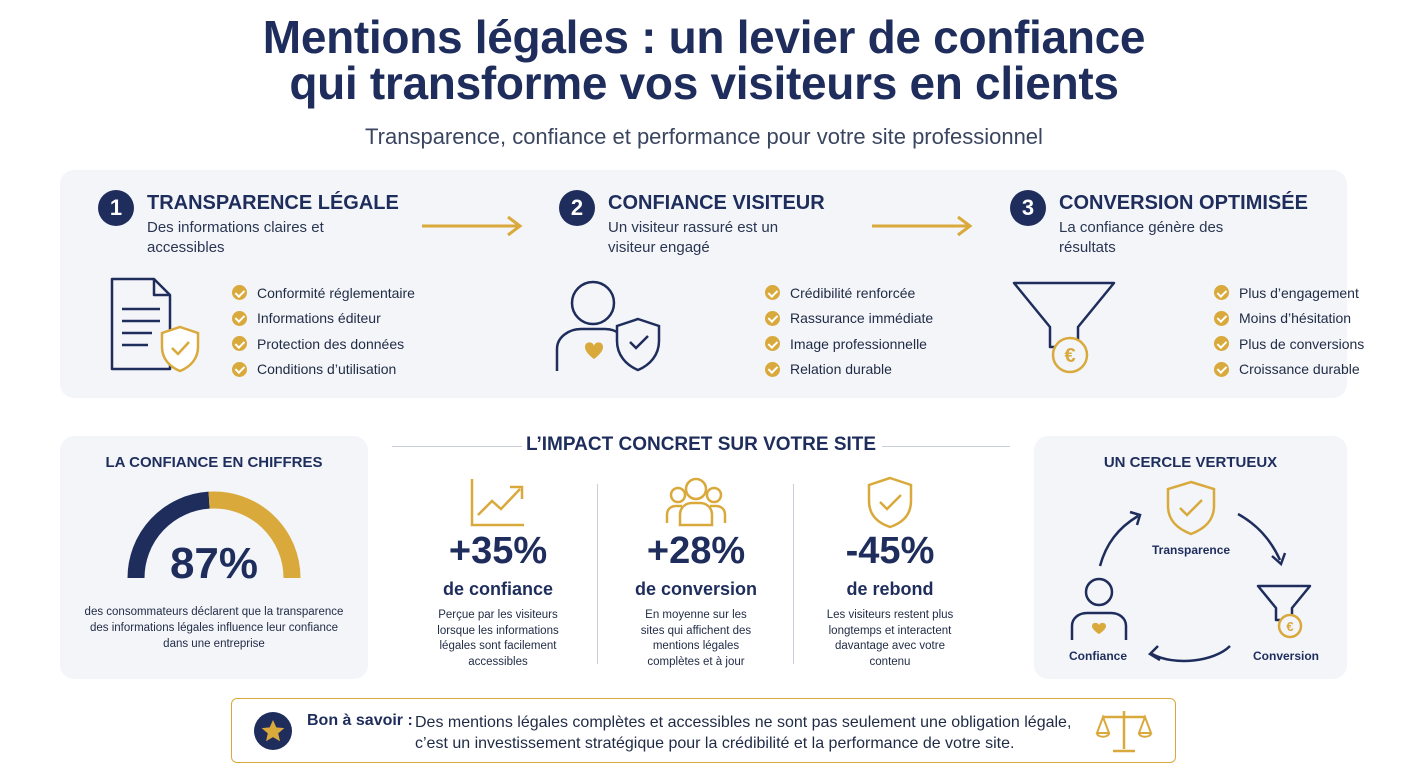 Image resolution: width=1408 pixels, height=768 pixels. What do you see at coordinates (608, 326) in the screenshot?
I see `person-shield-icon` at bounding box center [608, 326].